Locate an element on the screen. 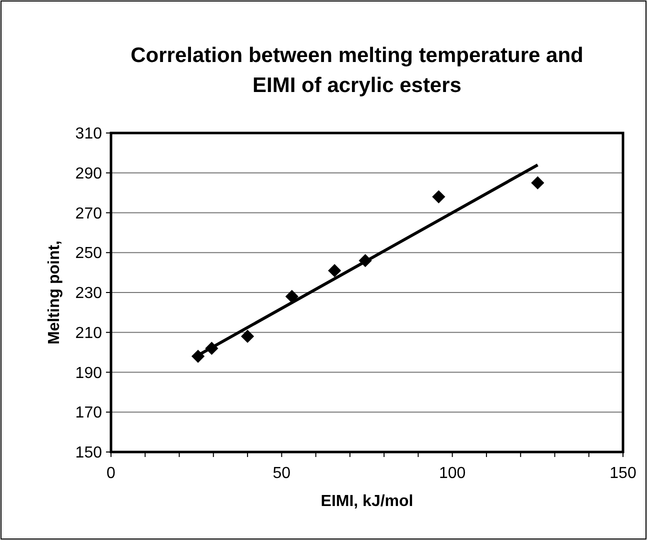 This screenshot has width=647, height=540. y-tick-label: 230 is located at coordinates (88, 293).